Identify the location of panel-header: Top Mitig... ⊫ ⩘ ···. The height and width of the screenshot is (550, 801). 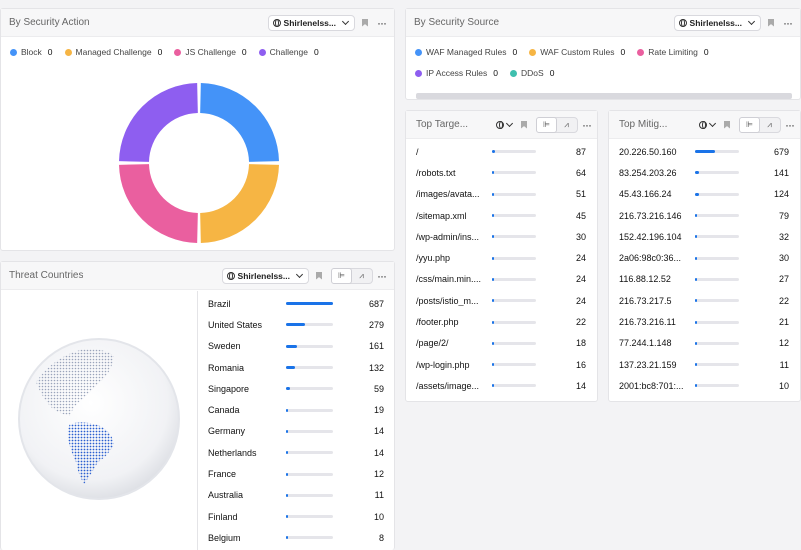
(704, 125).